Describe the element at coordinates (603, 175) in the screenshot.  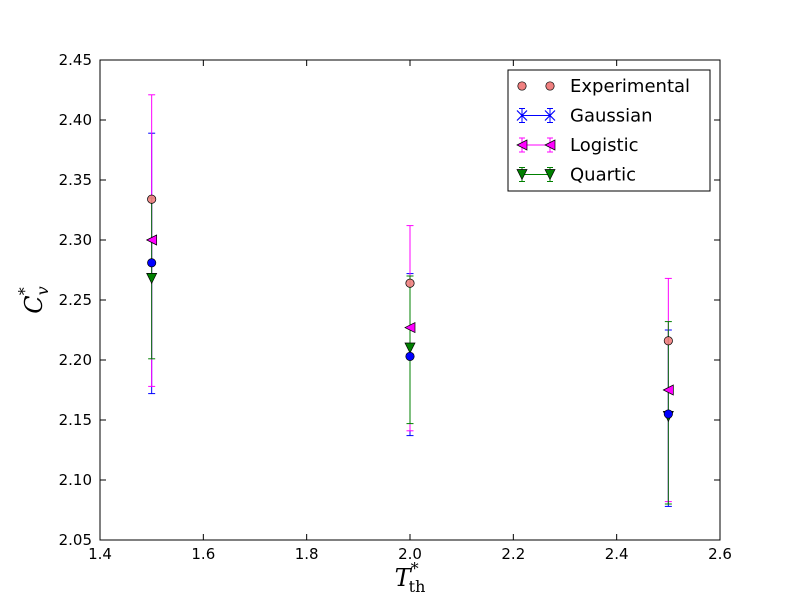
I see `legend-label: Quartic` at that location.